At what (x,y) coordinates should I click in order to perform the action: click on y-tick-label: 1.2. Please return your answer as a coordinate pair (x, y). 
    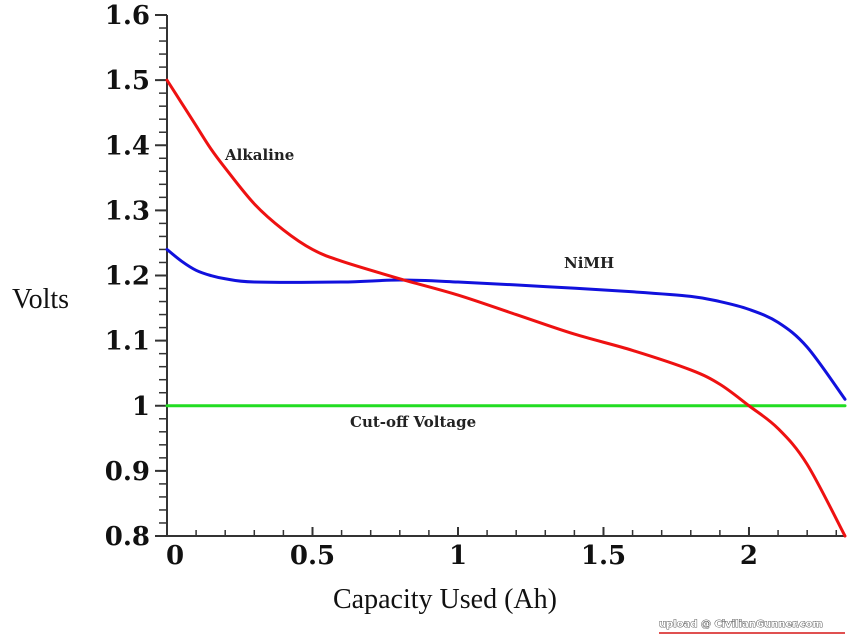
    Looking at the image, I should click on (127, 277).